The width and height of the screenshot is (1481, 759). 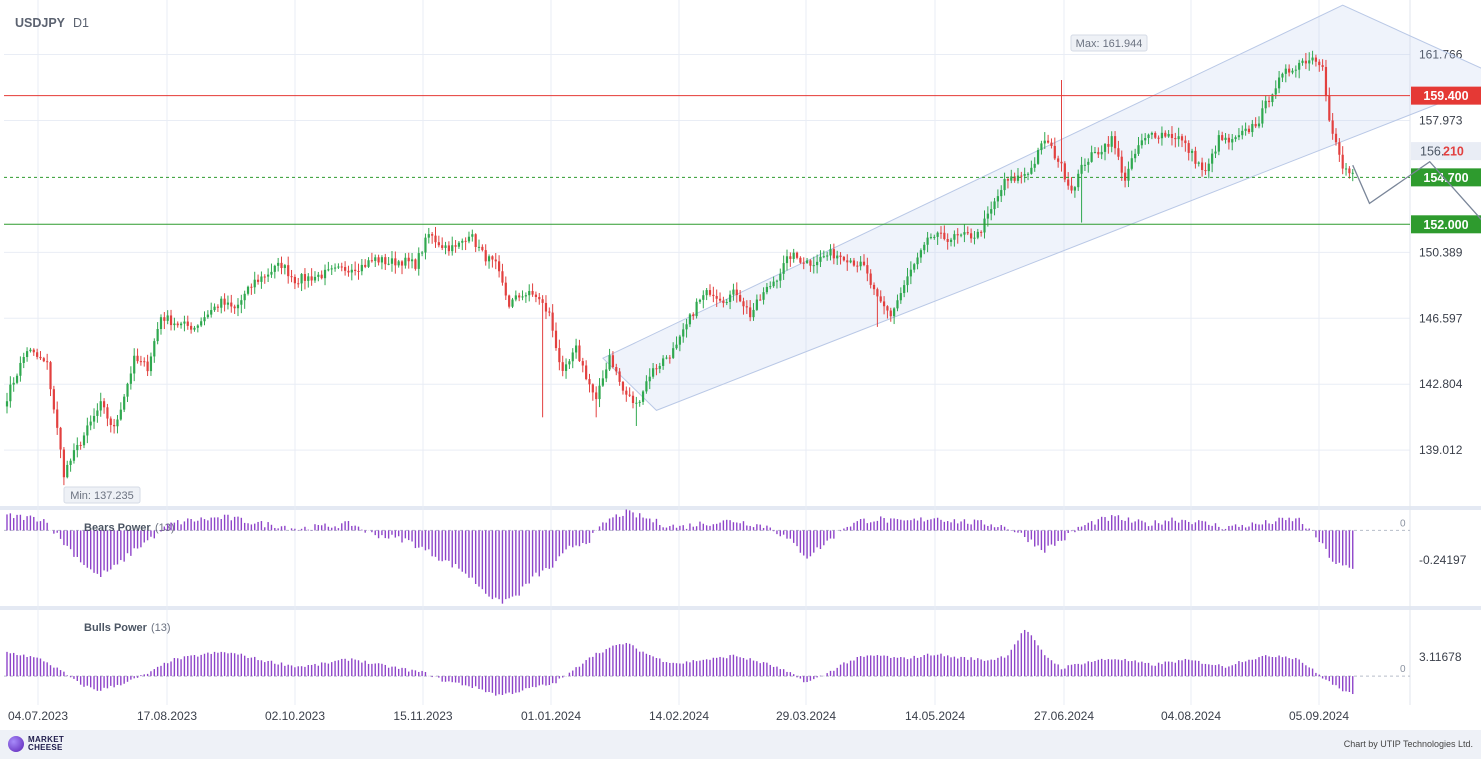 I want to click on y-tick-label: 142.804, so click(x=1441, y=384).